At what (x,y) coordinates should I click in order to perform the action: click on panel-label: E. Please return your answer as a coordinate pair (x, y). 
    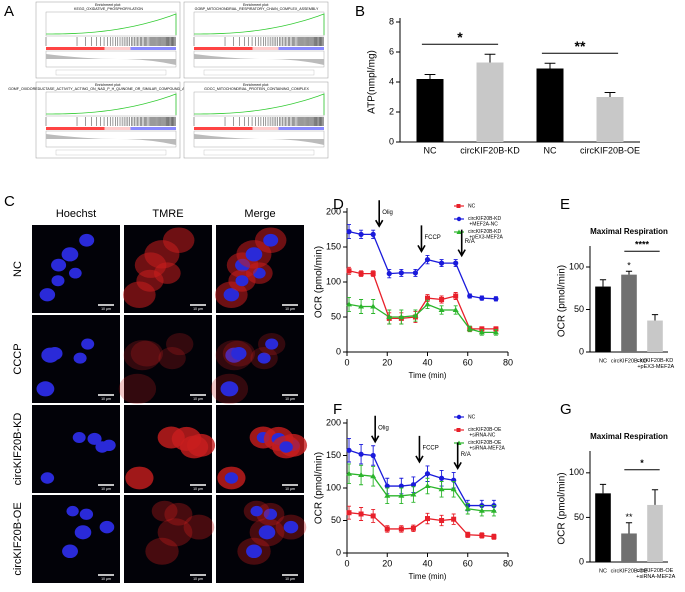
    Looking at the image, I should click on (565, 204).